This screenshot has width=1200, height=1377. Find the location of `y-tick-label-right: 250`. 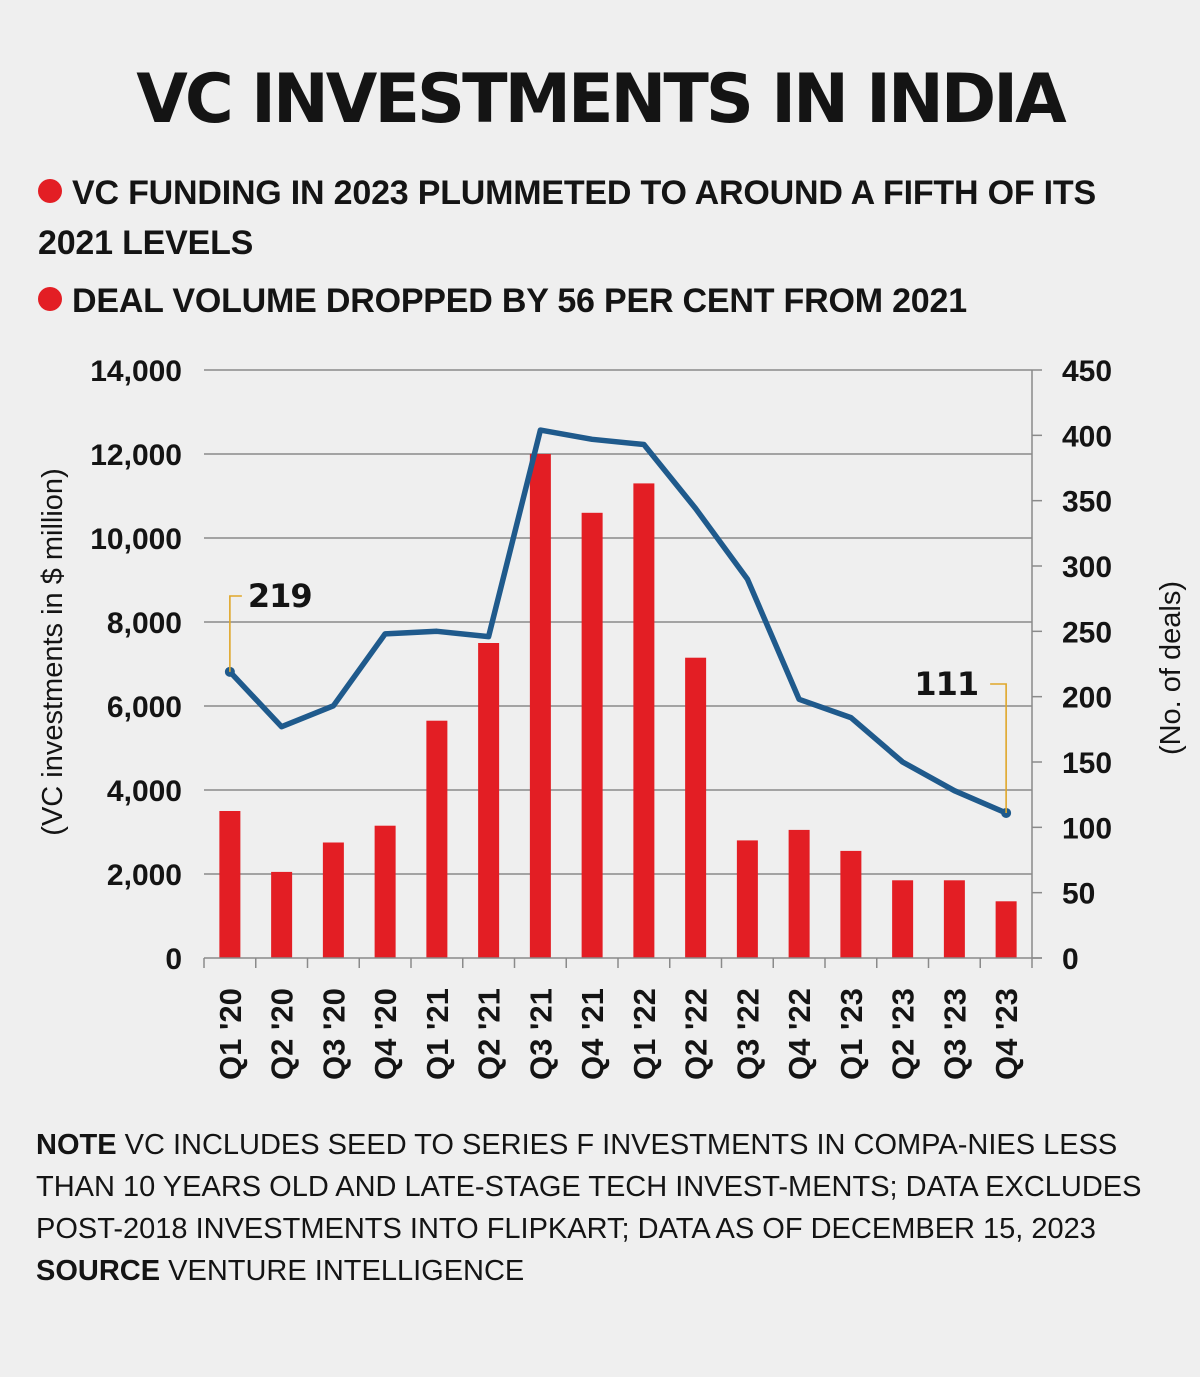

y-tick-label-right: 250 is located at coordinates (1087, 632).